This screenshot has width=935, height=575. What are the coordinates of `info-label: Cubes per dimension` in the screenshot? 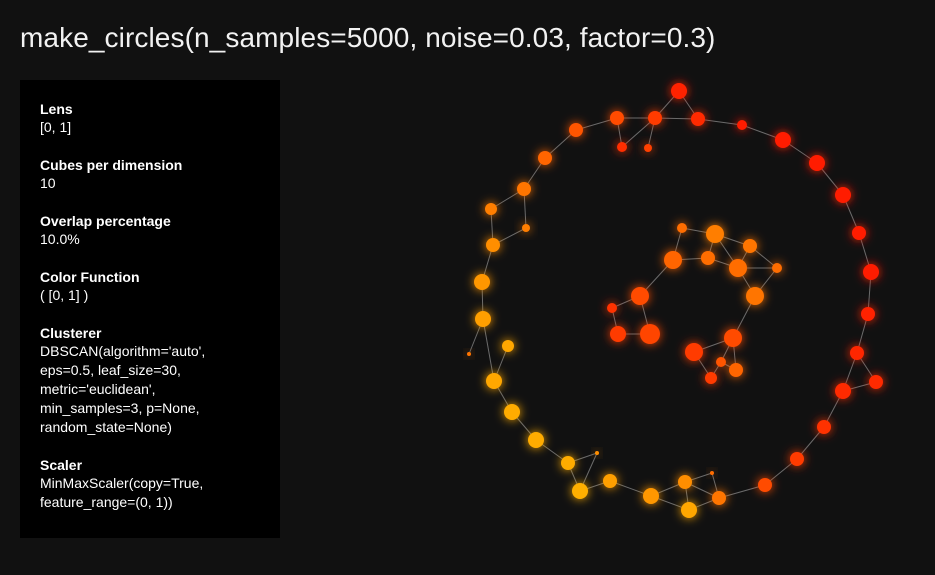 It's located at (111, 165).